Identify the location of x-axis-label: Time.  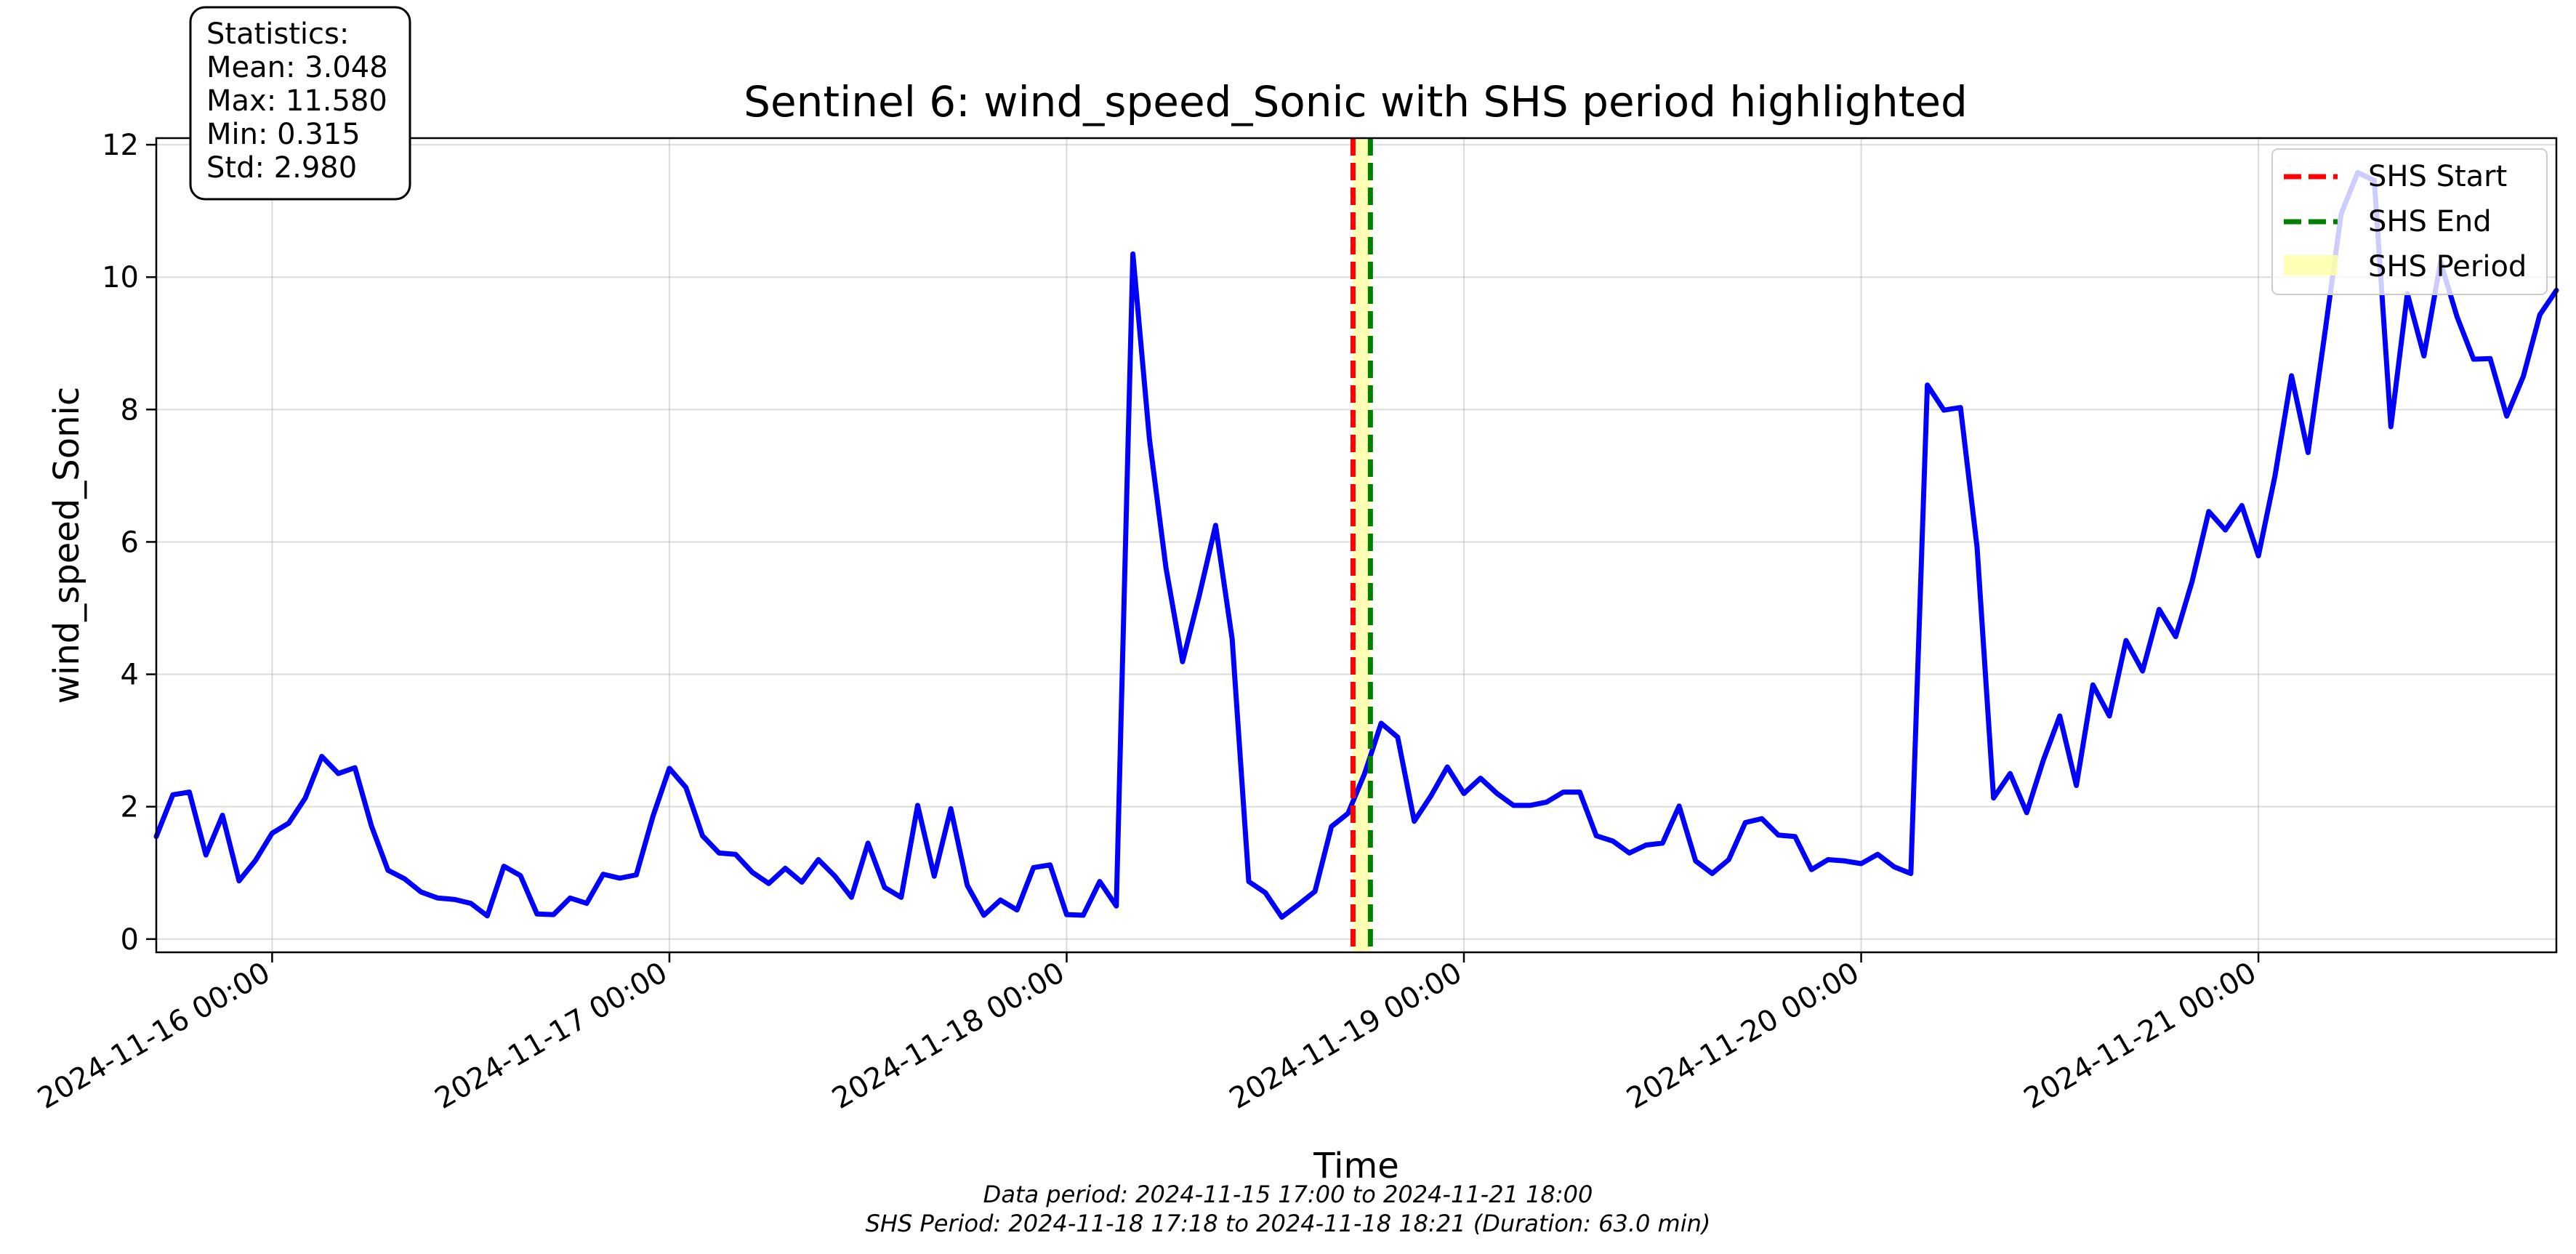
(1355, 1166).